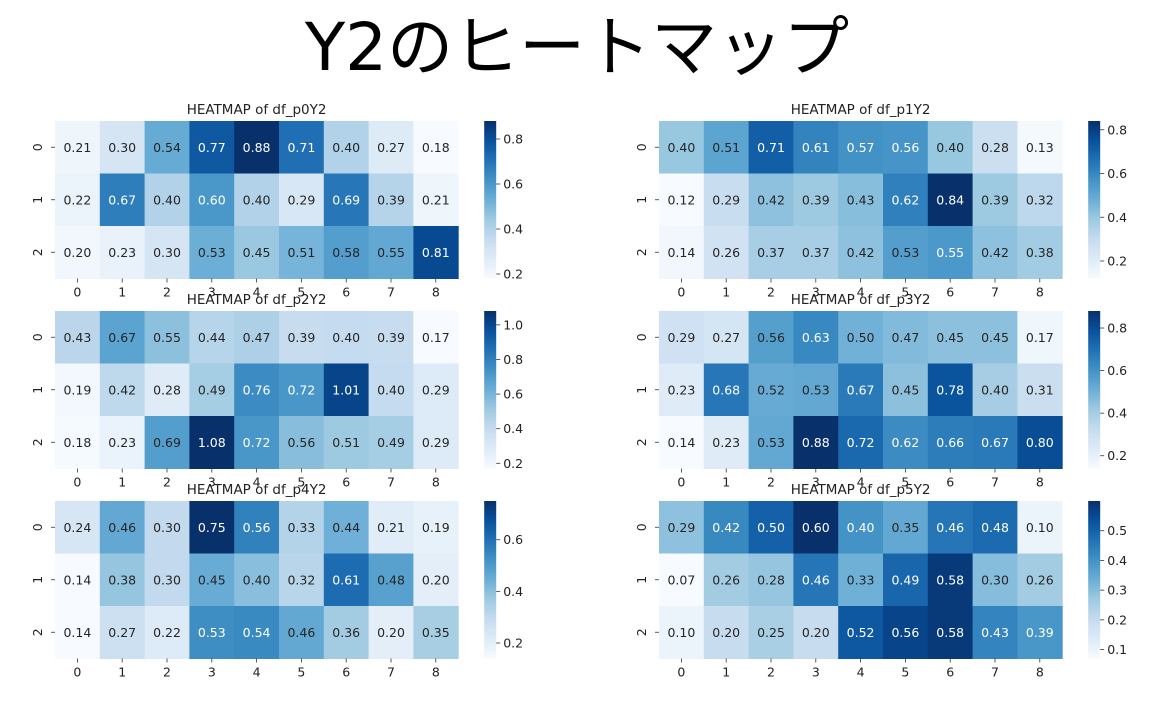 The height and width of the screenshot is (719, 1154). What do you see at coordinates (77, 337) in the screenshot?
I see `cell-value-label: 0.43` at bounding box center [77, 337].